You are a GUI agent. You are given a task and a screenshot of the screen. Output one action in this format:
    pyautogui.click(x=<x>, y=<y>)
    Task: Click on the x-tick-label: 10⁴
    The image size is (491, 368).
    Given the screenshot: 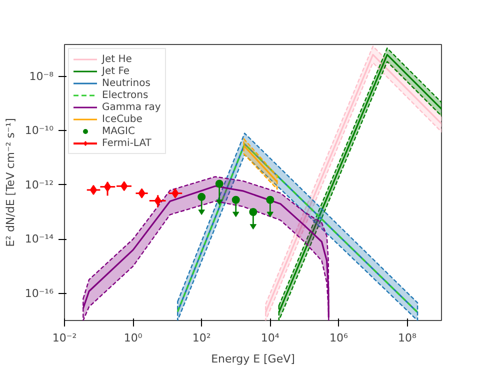 What is the action you would take?
    pyautogui.click(x=270, y=338)
    